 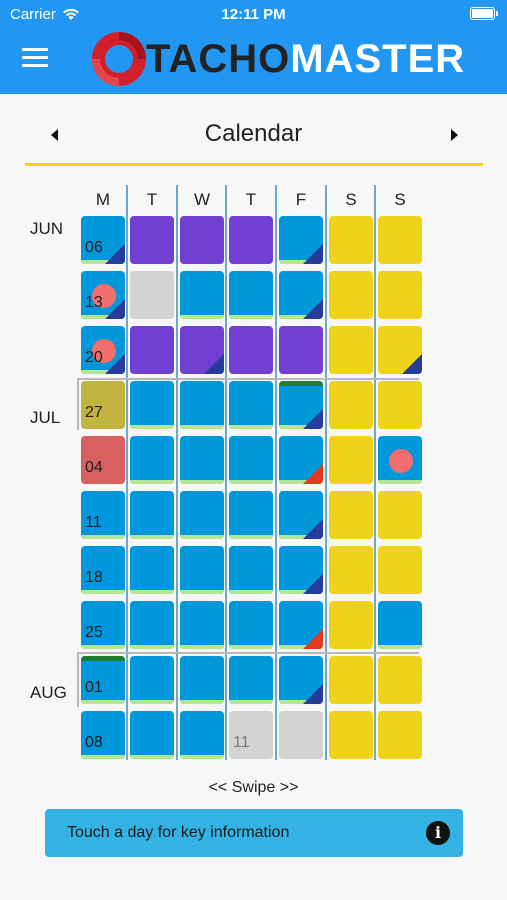 What do you see at coordinates (94, 467) in the screenshot?
I see `day-number: 04` at bounding box center [94, 467].